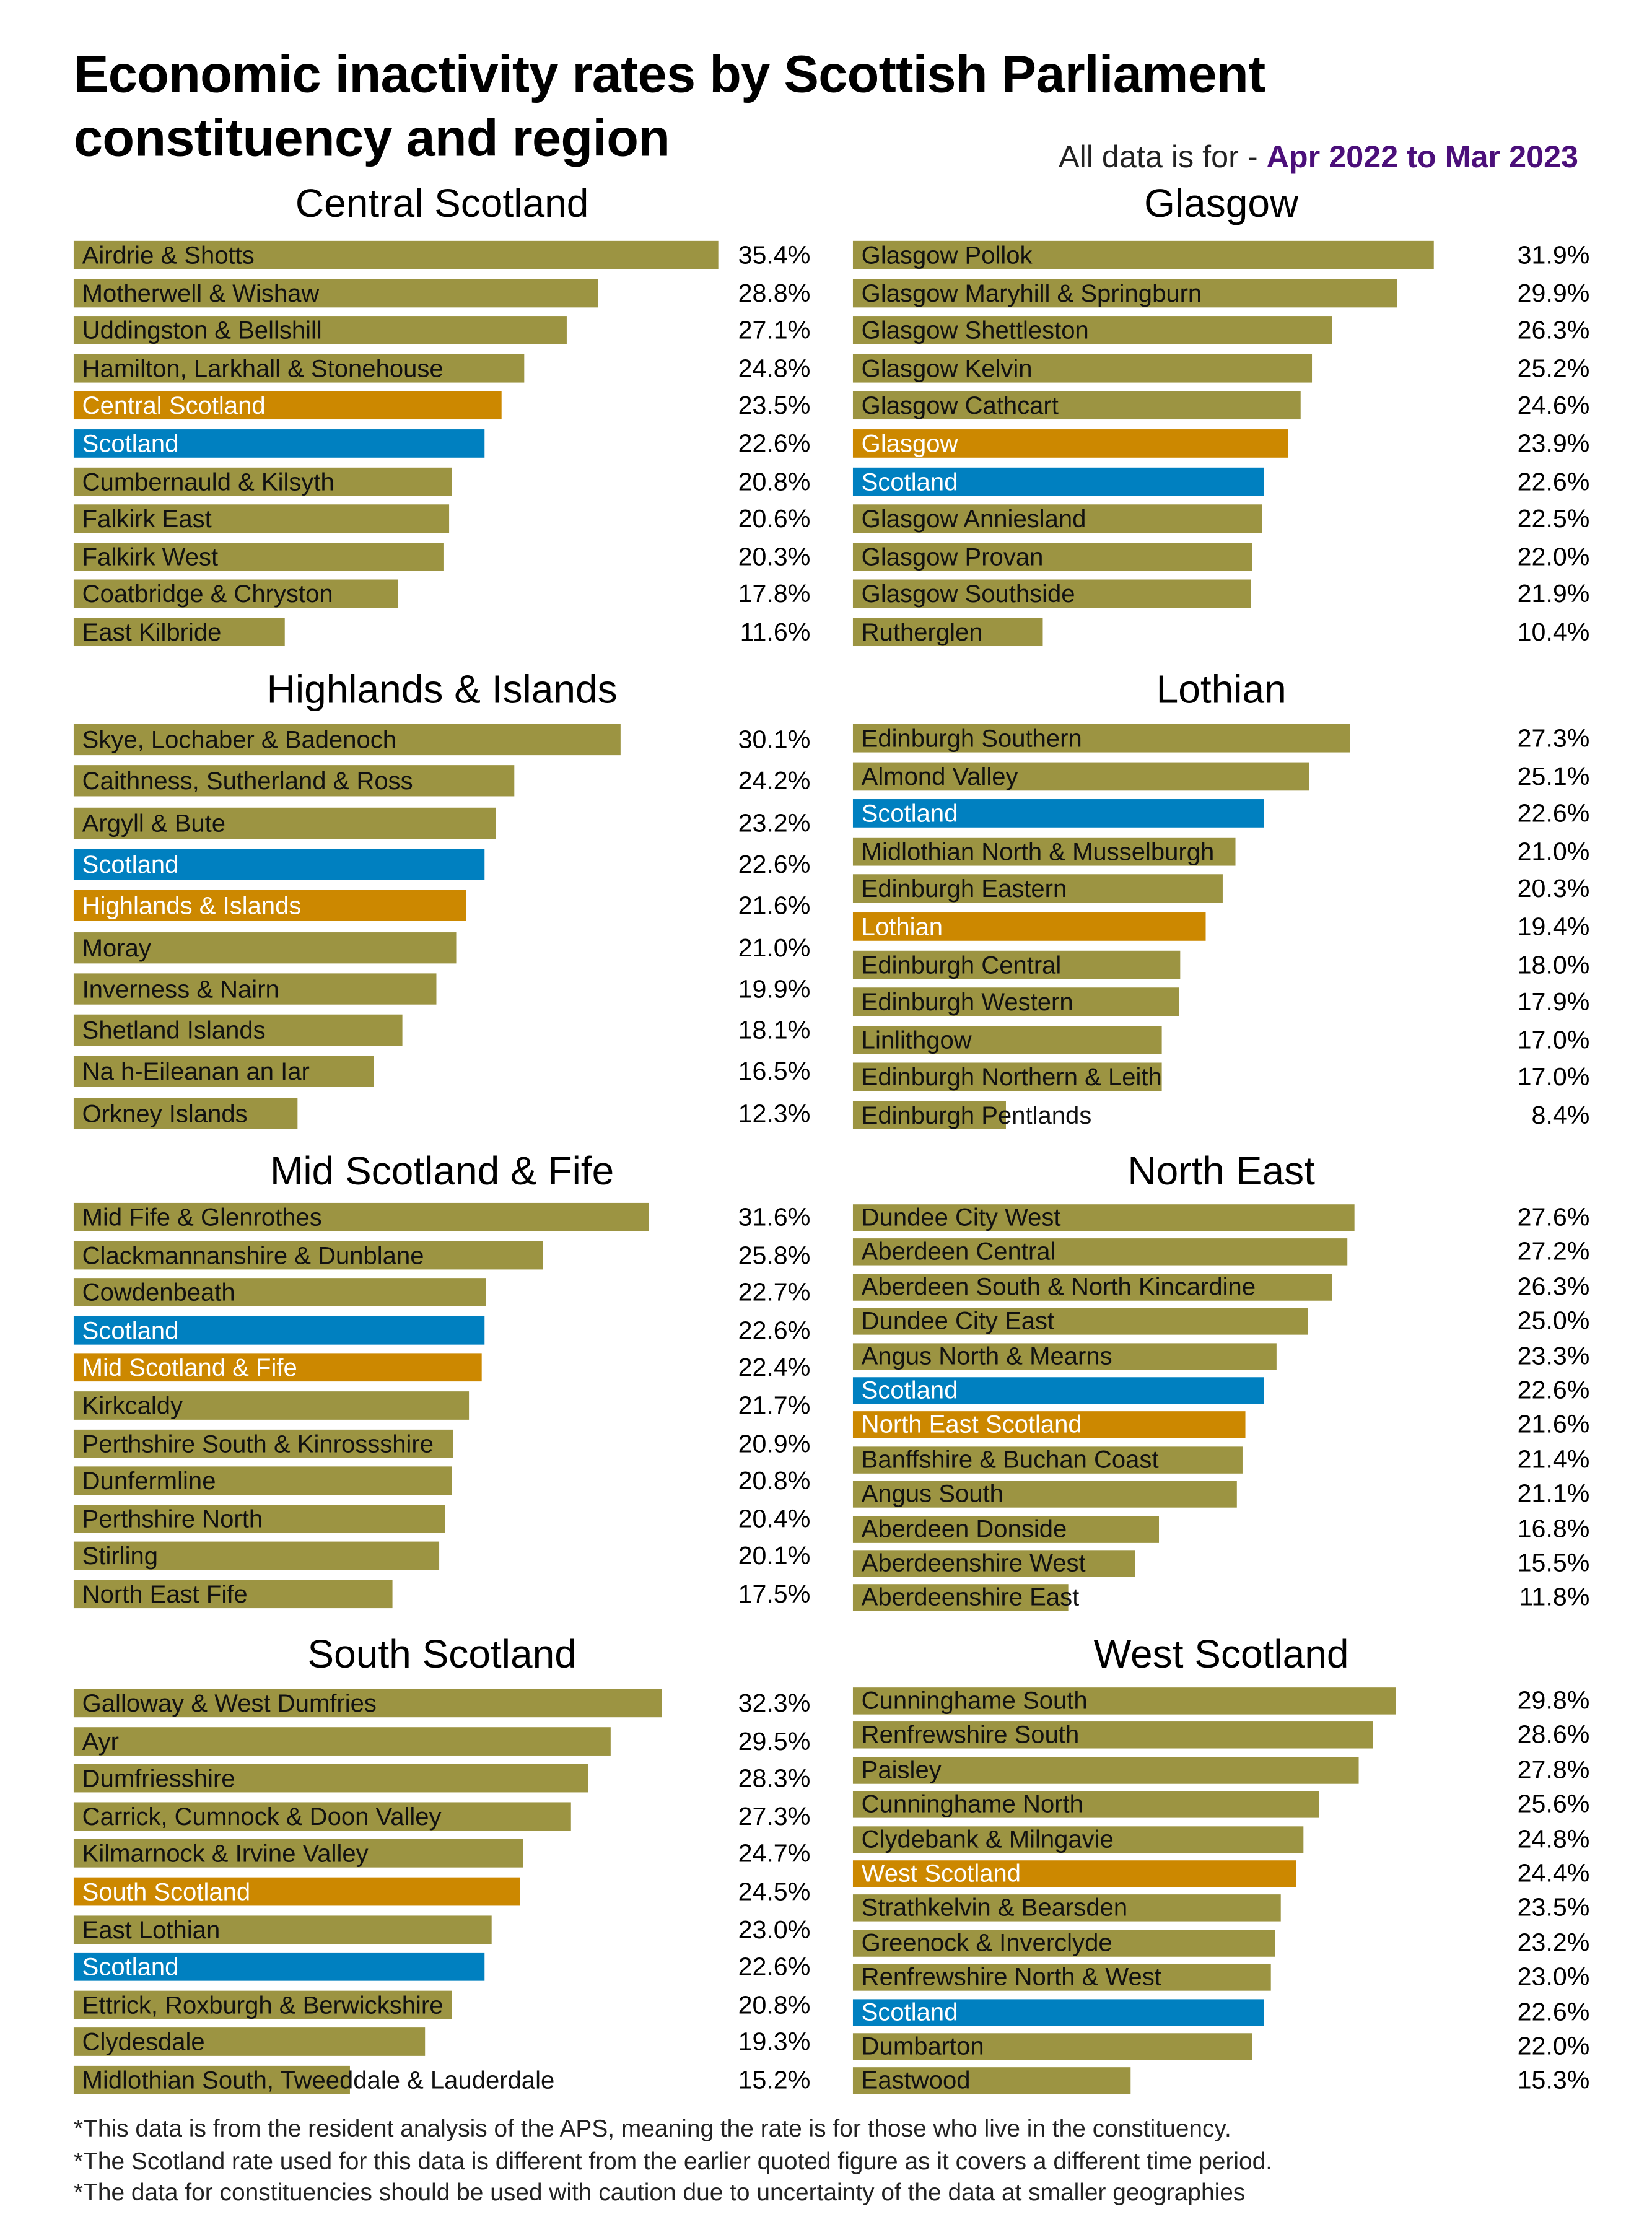 The height and width of the screenshot is (2222, 1652). I want to click on bar-row: Mid Scotland & Fife 22.4%, so click(442, 1369).